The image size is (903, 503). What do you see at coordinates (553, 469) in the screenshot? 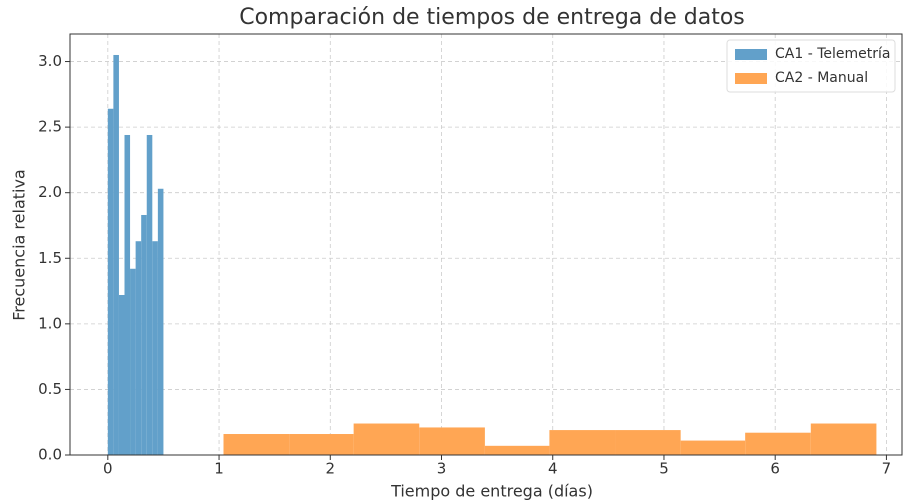
I see `x-tick-label: 4` at bounding box center [553, 469].